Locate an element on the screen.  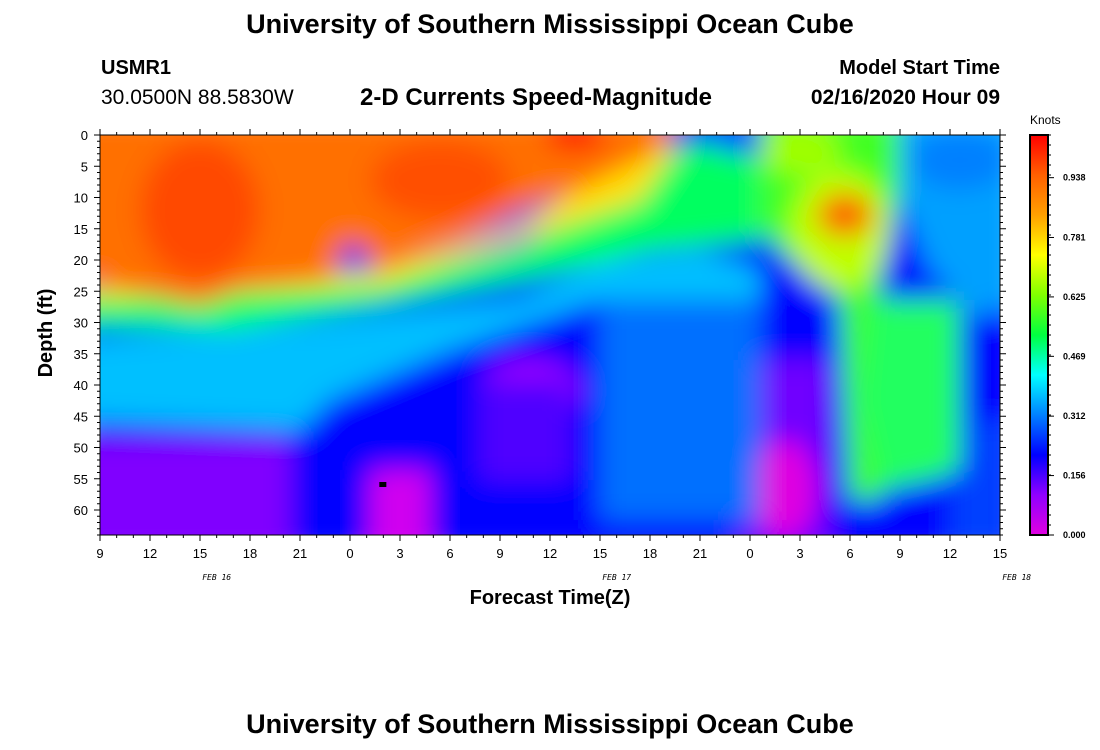
y-tick-label: 50 is located at coordinates (81, 448).